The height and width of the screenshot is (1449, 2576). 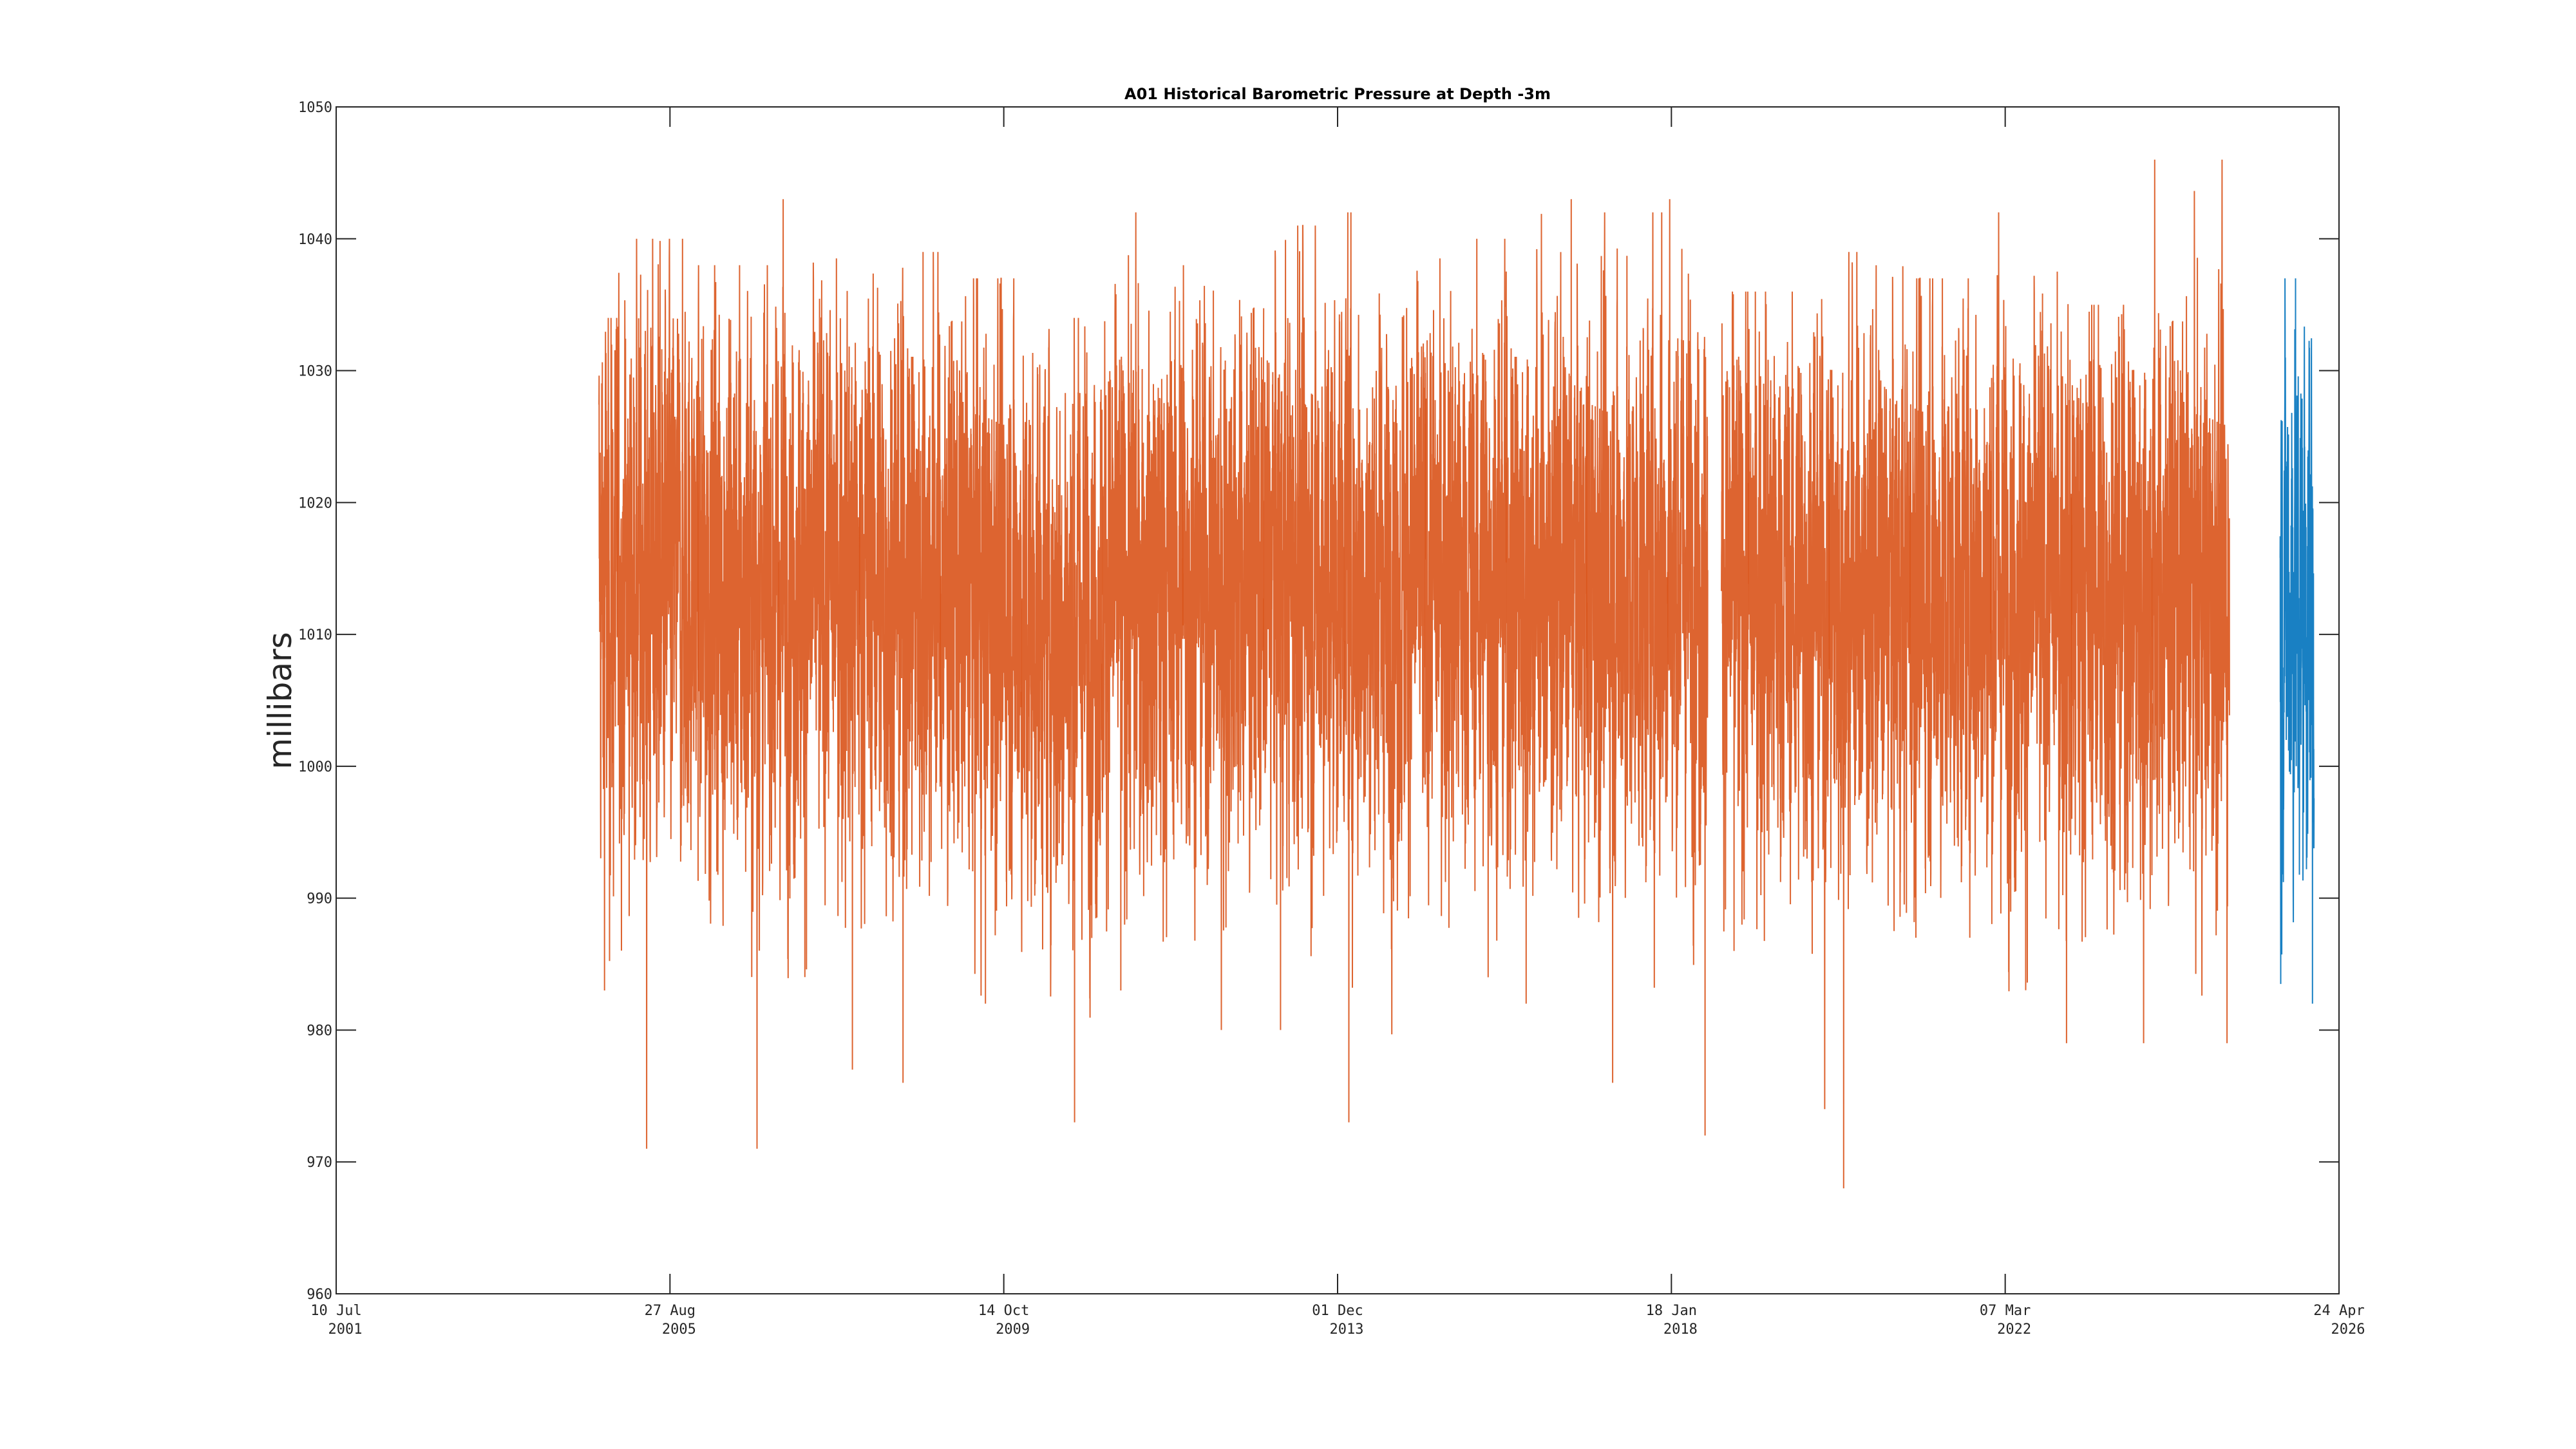 I want to click on y-tick-label: 1030, so click(x=315, y=372).